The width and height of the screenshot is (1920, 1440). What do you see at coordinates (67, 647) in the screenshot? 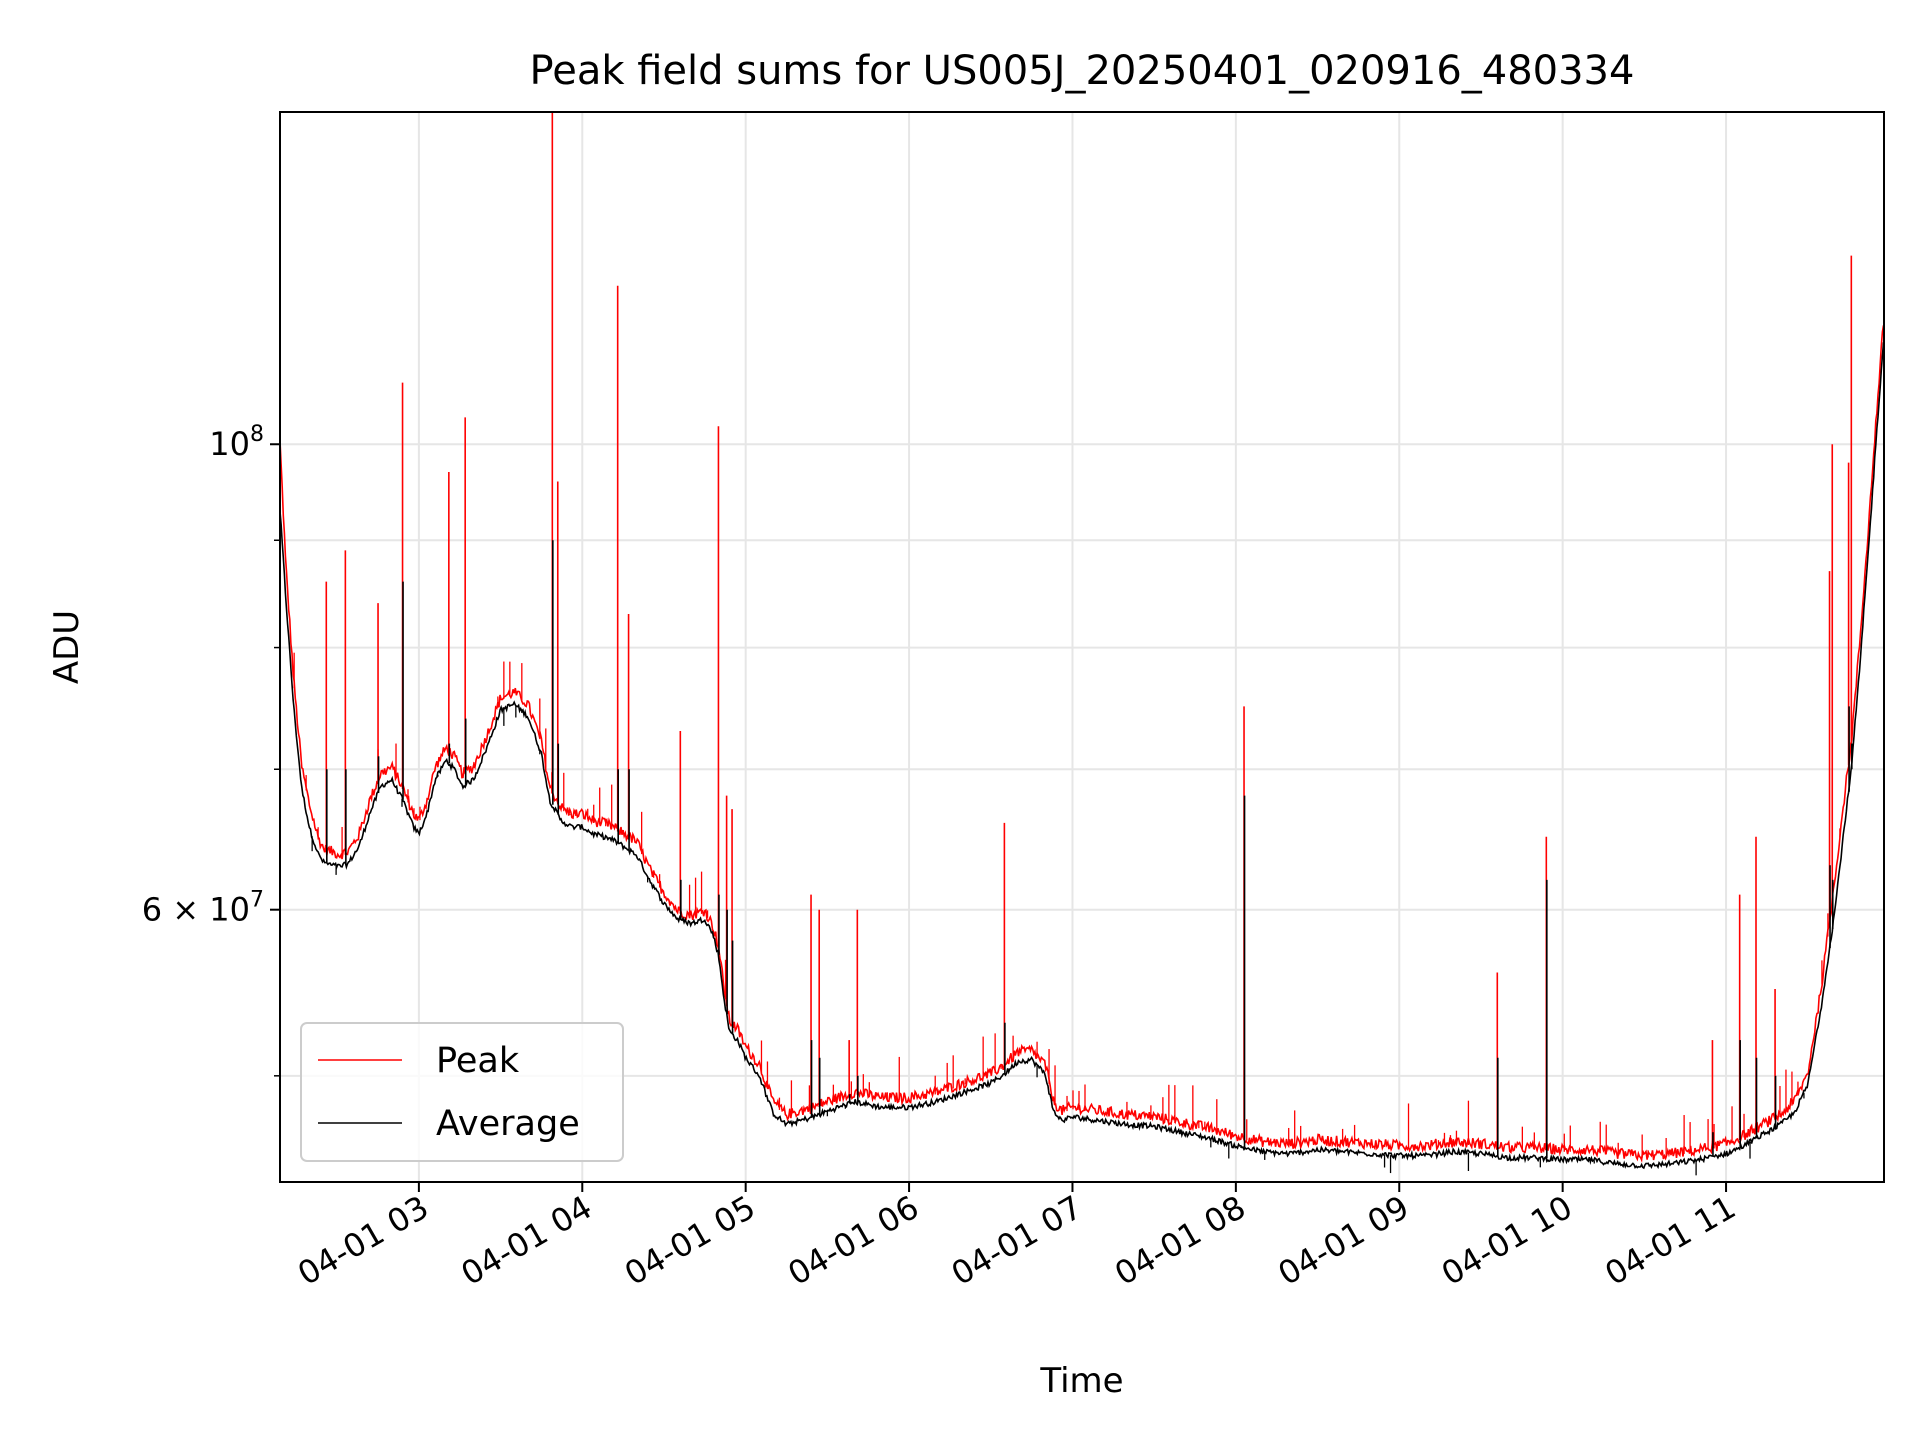
I see `y-axis-label: ADU` at bounding box center [67, 647].